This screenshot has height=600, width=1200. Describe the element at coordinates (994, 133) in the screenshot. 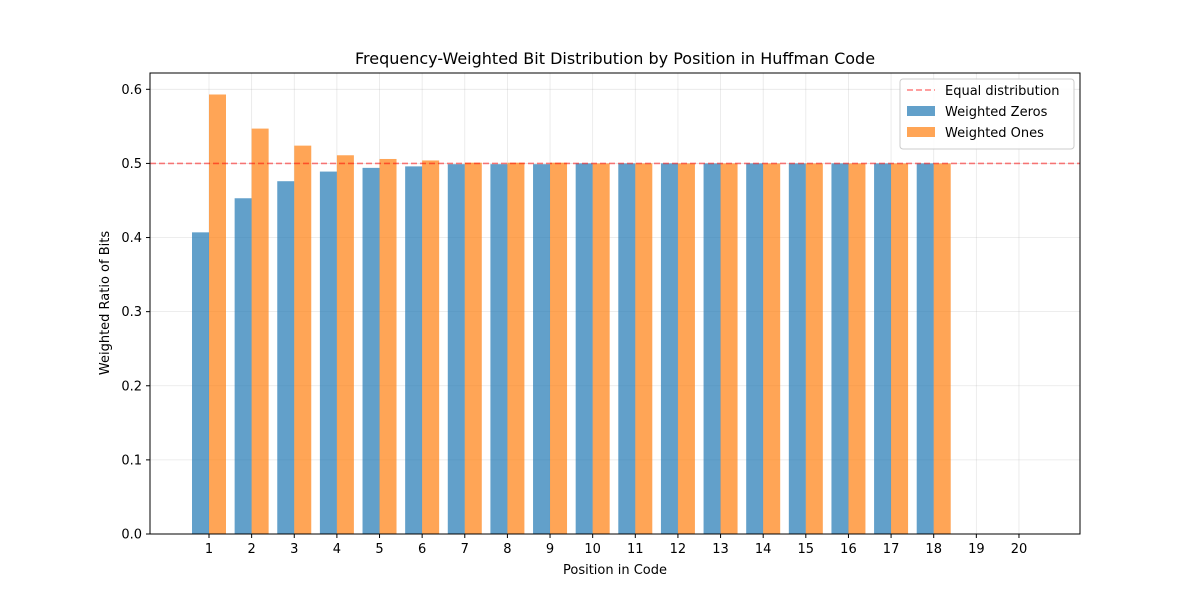

I see `legend-label-ones: Weighted Ones` at that location.